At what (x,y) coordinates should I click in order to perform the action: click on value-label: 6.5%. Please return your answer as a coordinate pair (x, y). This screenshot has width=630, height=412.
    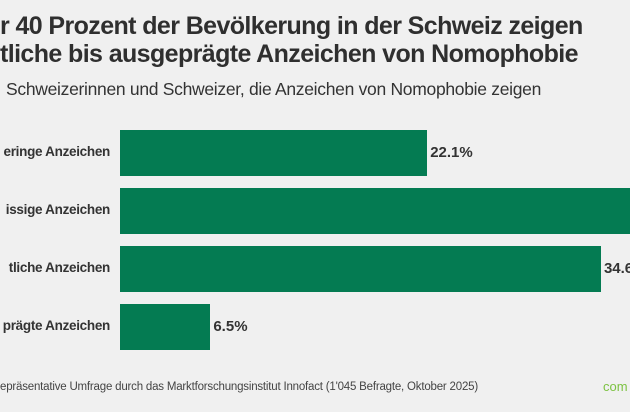
    Looking at the image, I should click on (230, 326).